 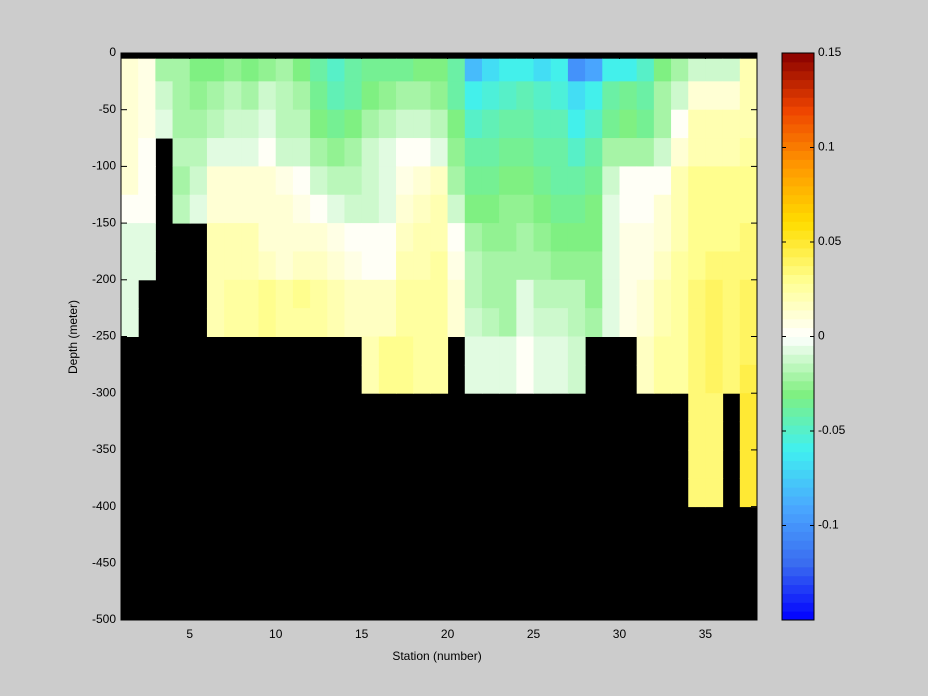 I want to click on y-tick-label: -50, so click(x=108, y=109).